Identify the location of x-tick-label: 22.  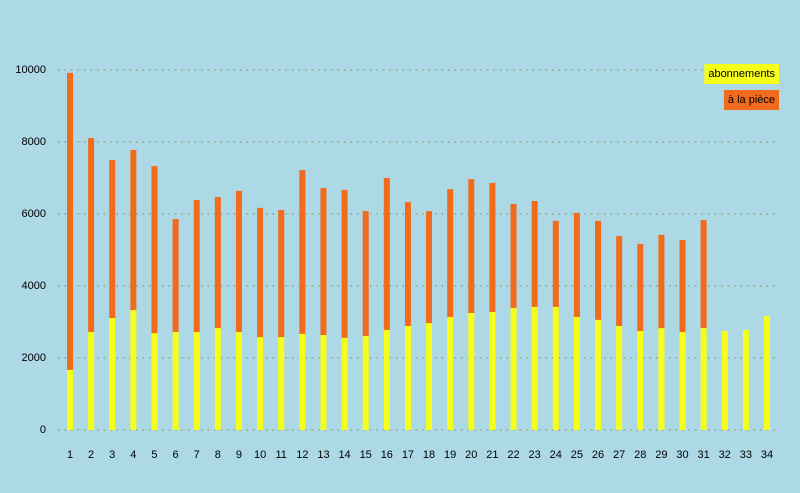
(513, 455).